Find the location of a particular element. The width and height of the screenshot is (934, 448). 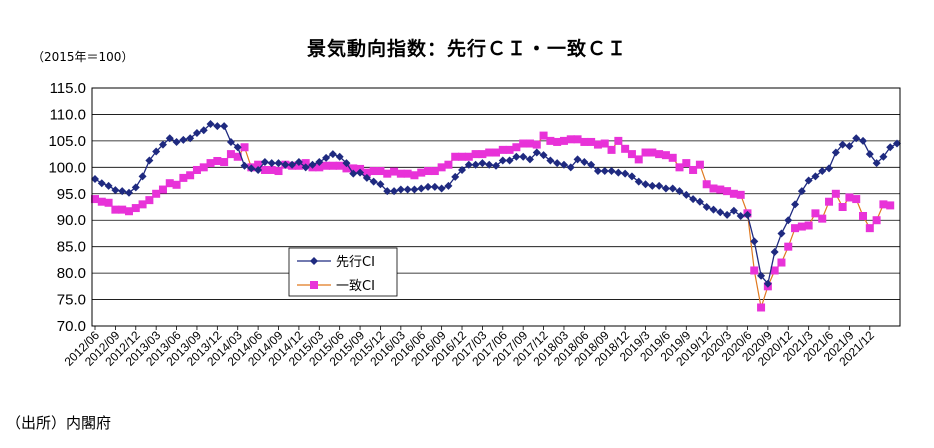

legend-box is located at coordinates (343, 272).